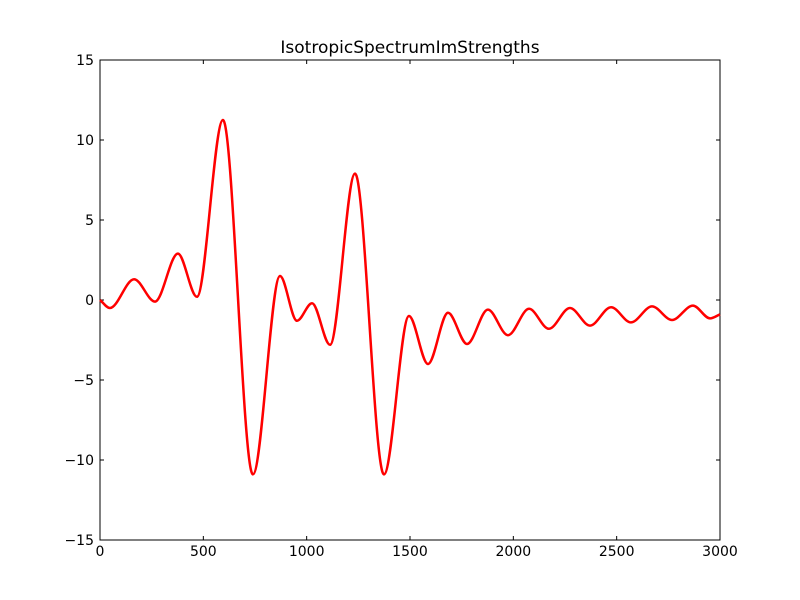 This screenshot has width=800, height=600. I want to click on y-tick-label: −10, so click(79, 461).